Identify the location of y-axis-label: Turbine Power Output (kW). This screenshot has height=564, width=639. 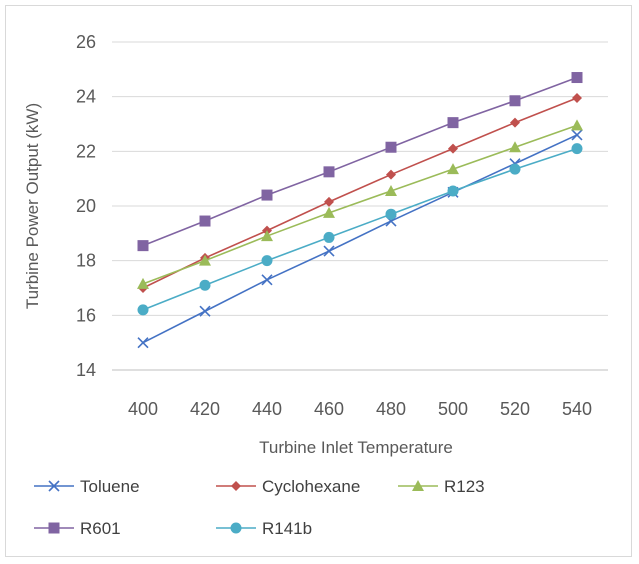
(32, 206).